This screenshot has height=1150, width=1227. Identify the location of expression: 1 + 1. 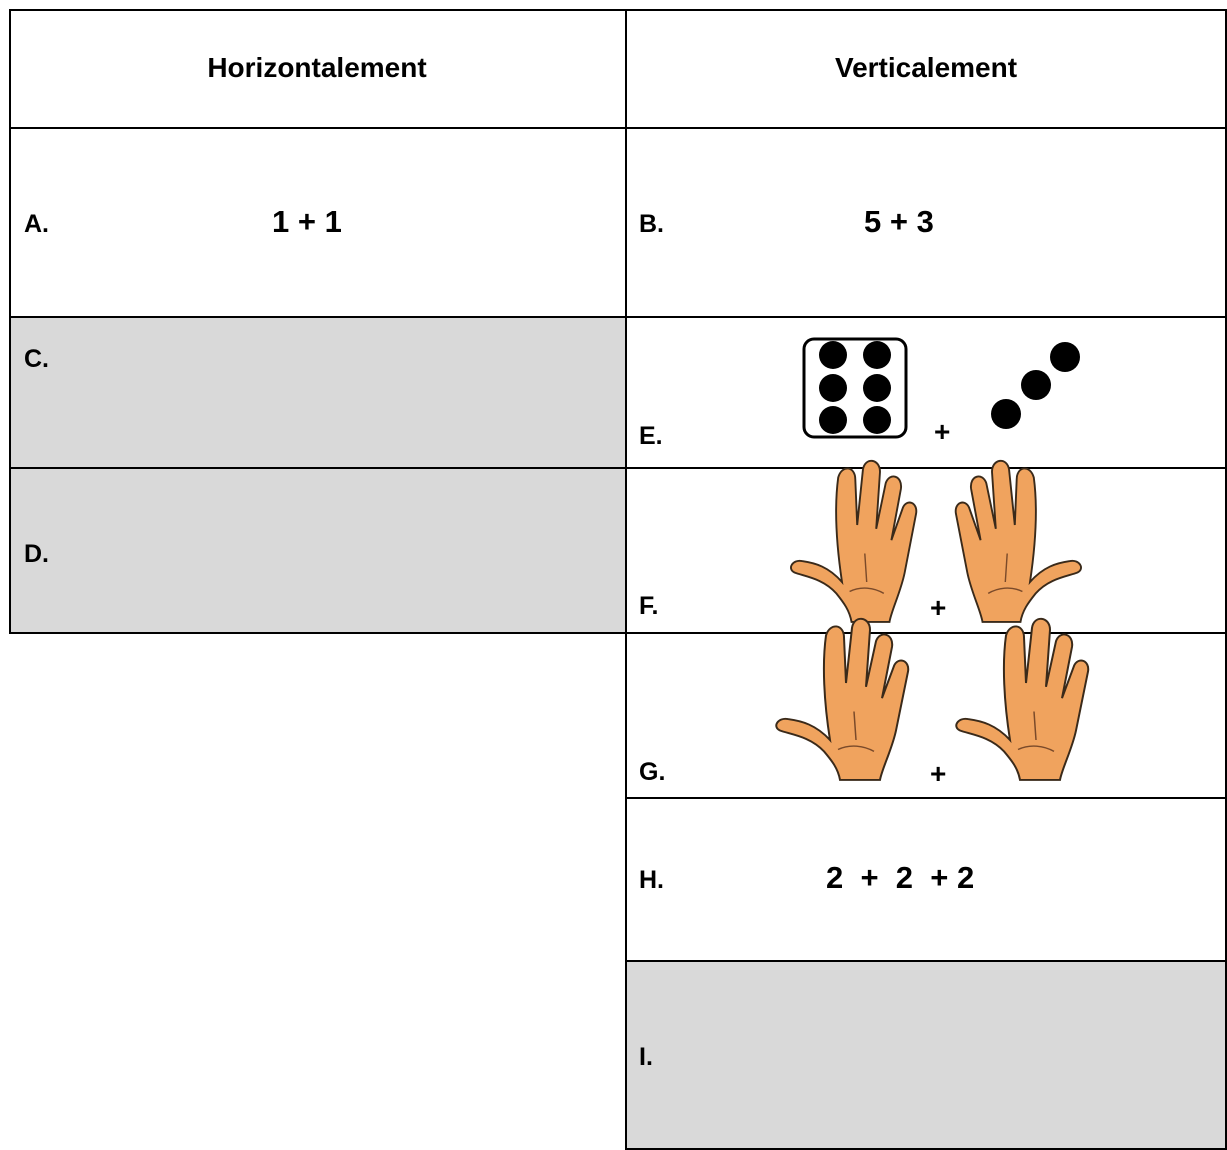
(307, 221).